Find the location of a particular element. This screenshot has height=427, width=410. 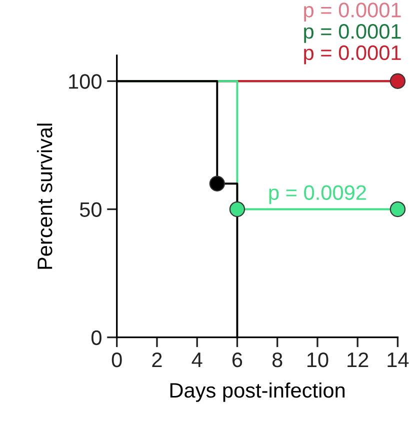

x-tick-label: 14 is located at coordinates (398, 360).